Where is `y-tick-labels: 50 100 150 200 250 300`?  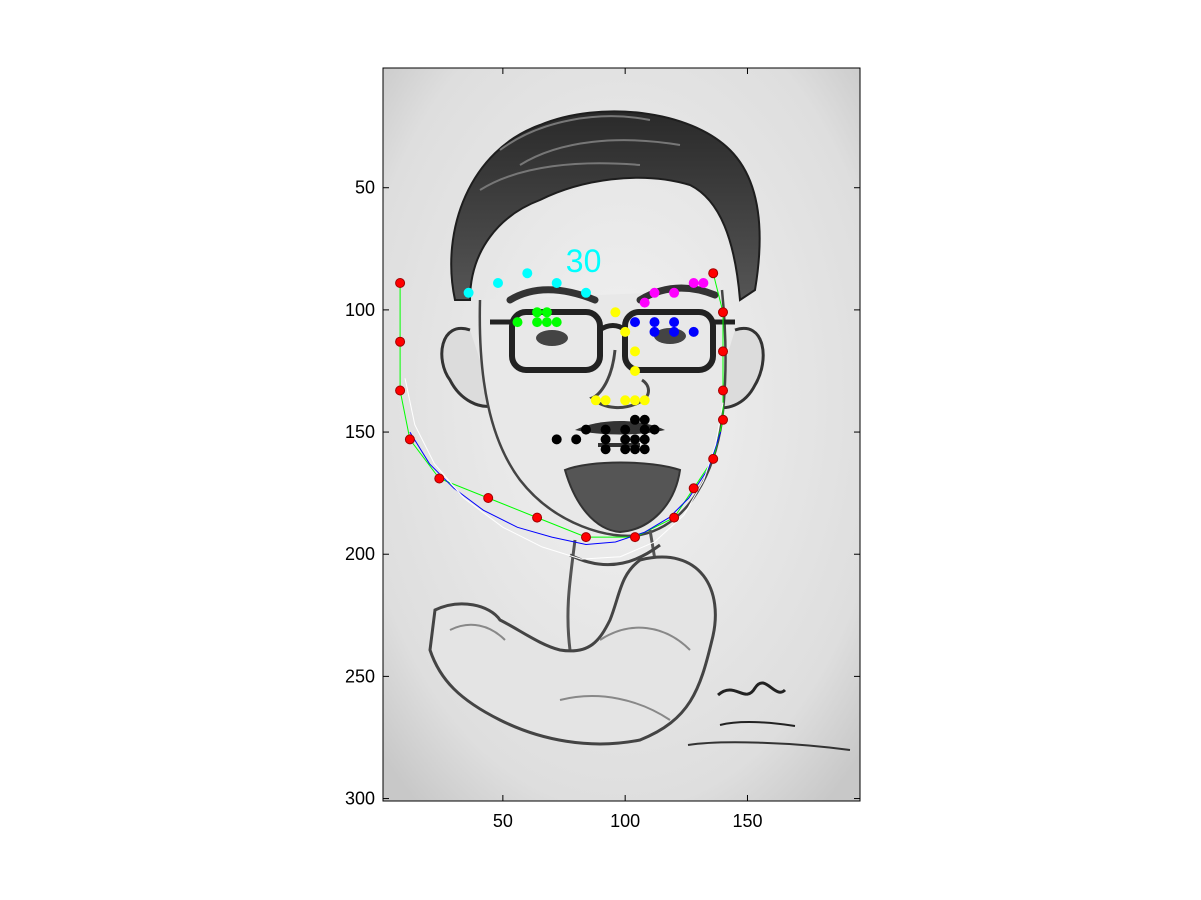 y-tick-labels: 50 100 150 200 250 300 is located at coordinates (360, 493).